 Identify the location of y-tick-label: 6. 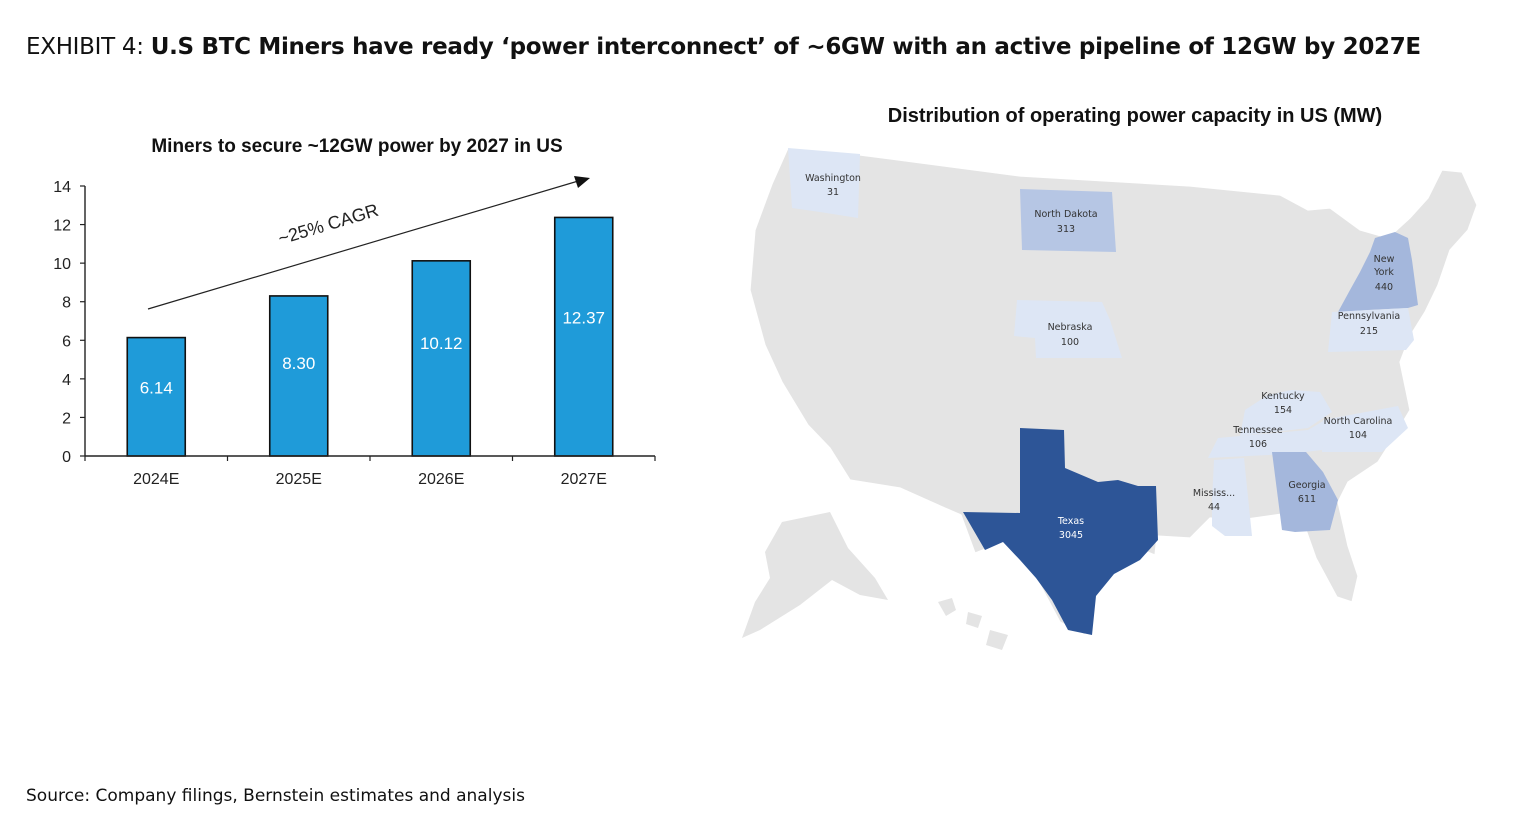
(66, 341).